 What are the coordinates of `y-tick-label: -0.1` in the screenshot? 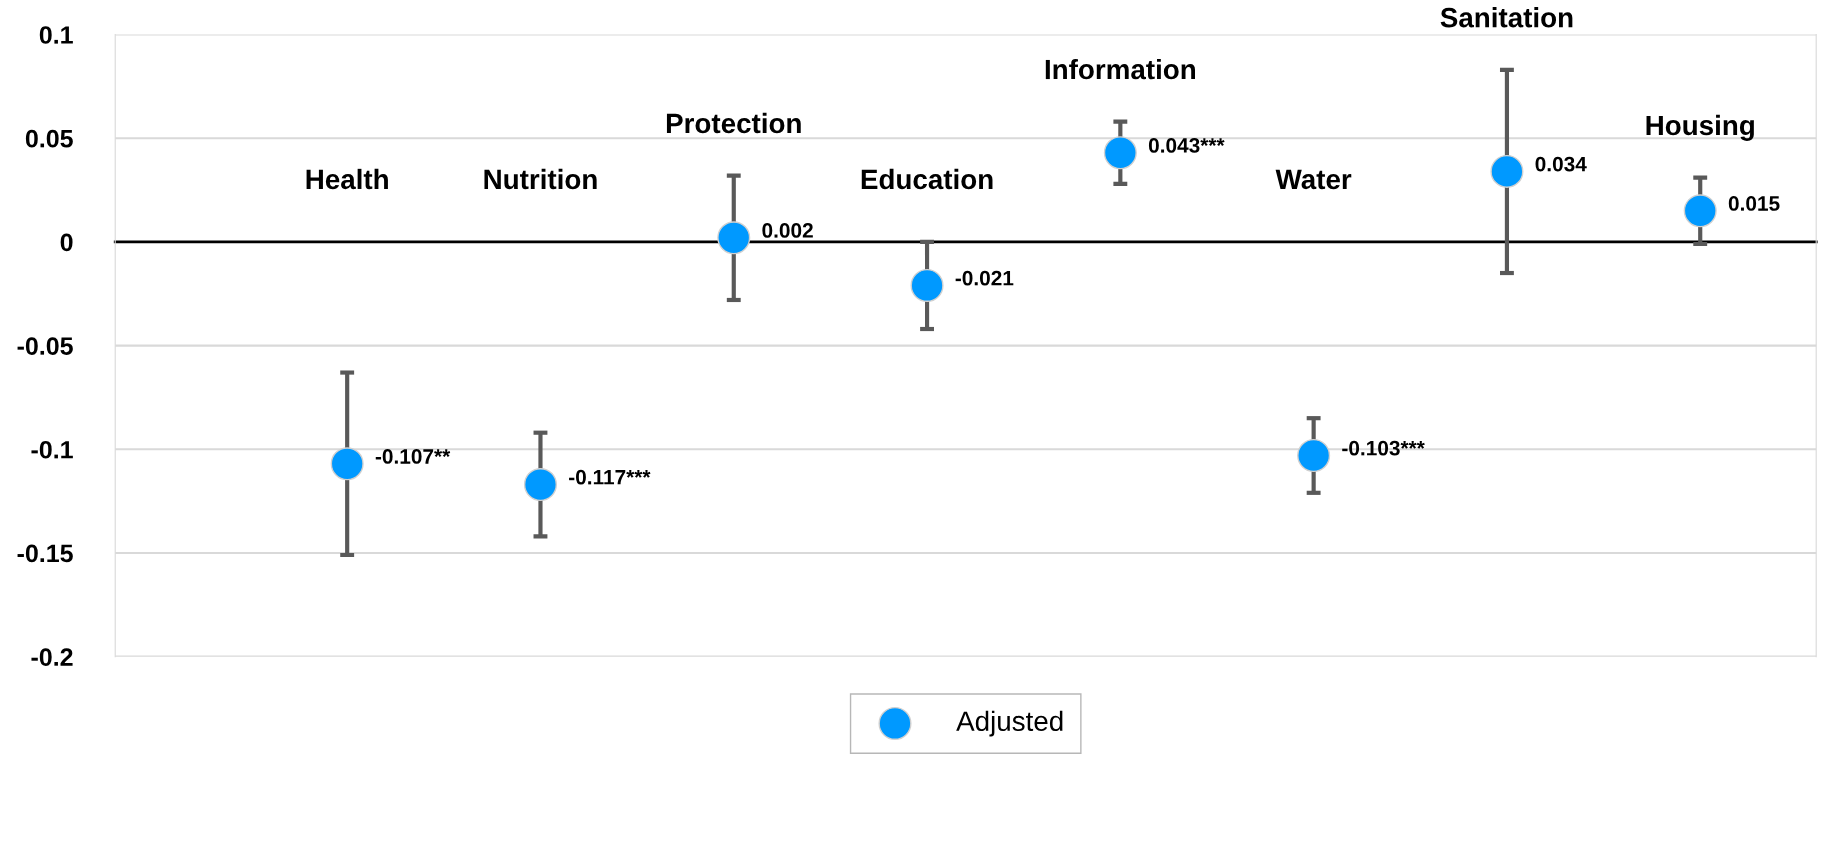 It's located at (52, 449).